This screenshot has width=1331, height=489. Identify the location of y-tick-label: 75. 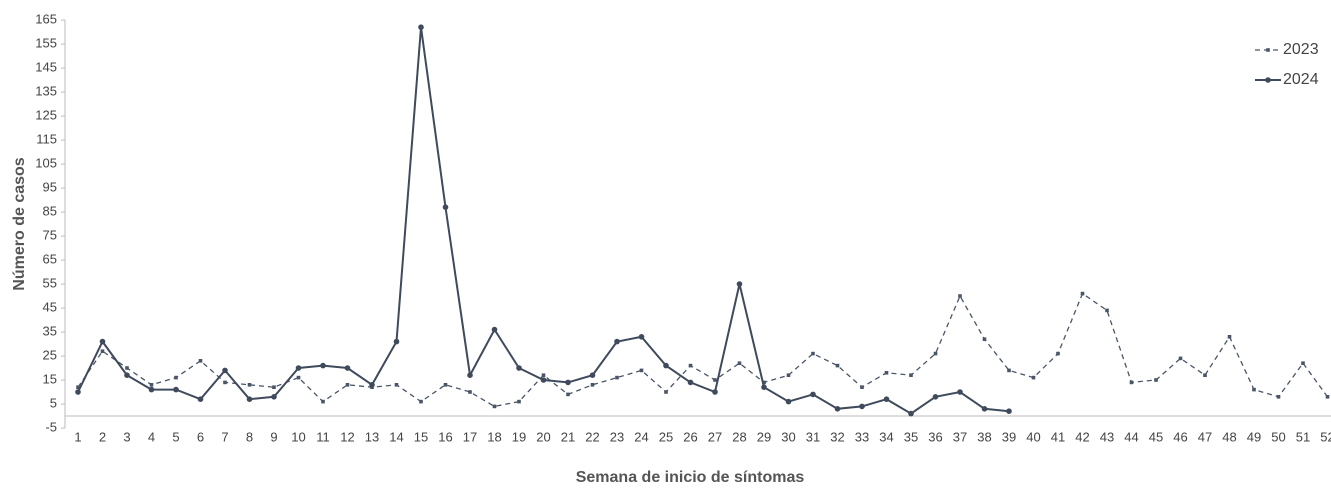
(50, 234).